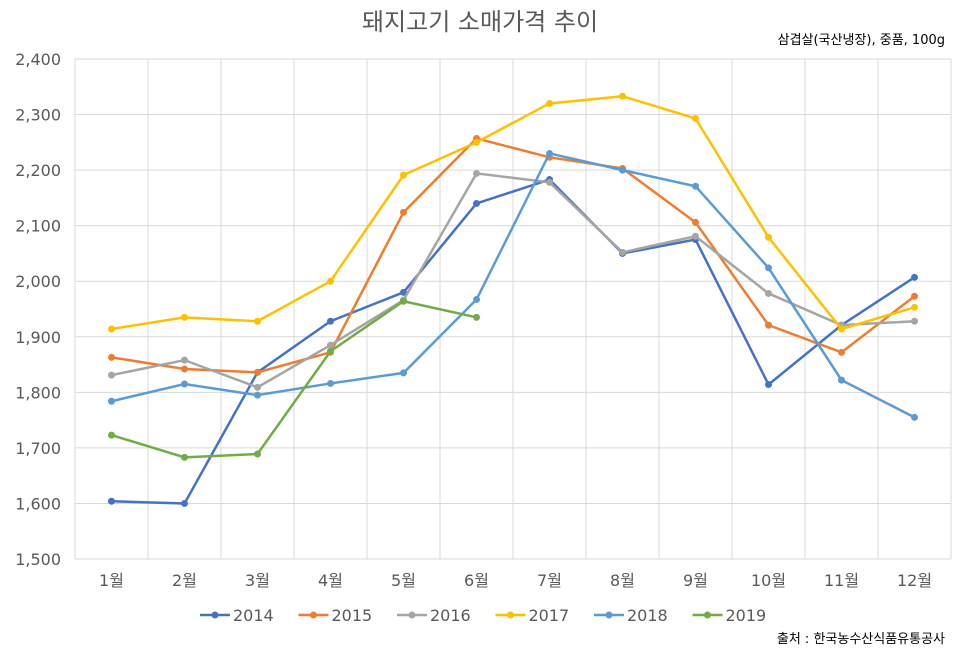 Image resolution: width=960 pixels, height=654 pixels. I want to click on x-tick-label: 12월, so click(914, 580).